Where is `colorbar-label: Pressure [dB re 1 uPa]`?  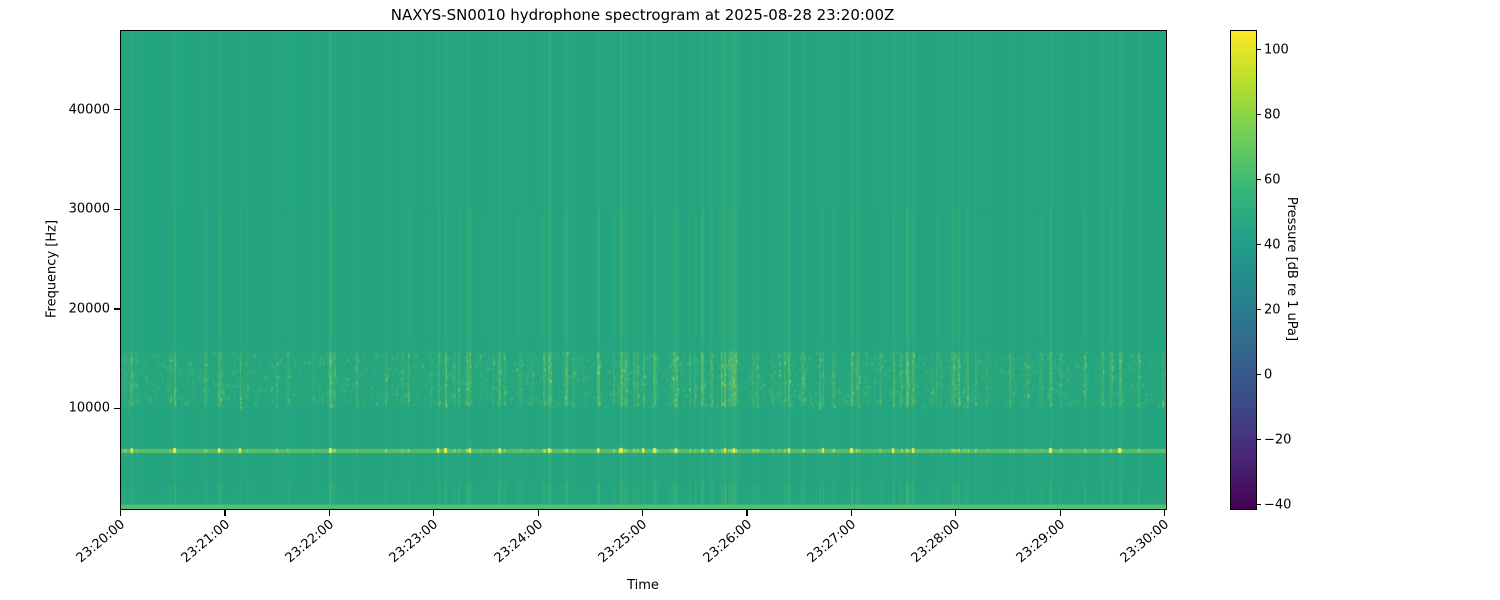
colorbar-label: Pressure [dB re 1 uPa] is located at coordinates (1291, 269).